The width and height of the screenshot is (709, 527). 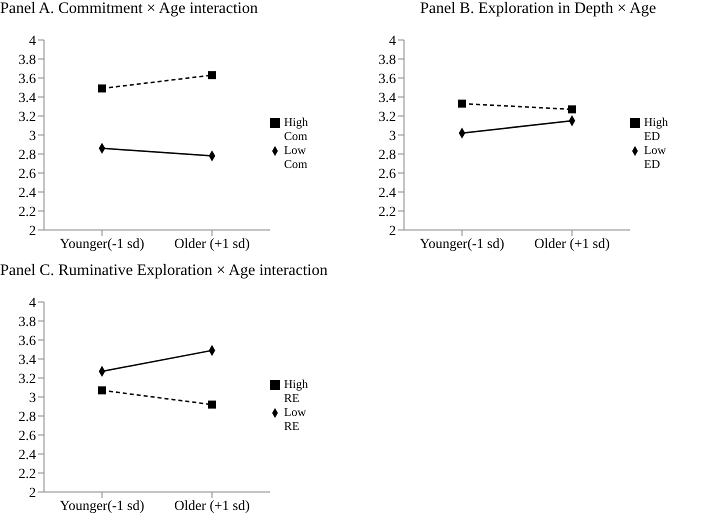 What do you see at coordinates (538, 9) in the screenshot?
I see `chart-title: Panel B. Exploration in Depth × Age` at bounding box center [538, 9].